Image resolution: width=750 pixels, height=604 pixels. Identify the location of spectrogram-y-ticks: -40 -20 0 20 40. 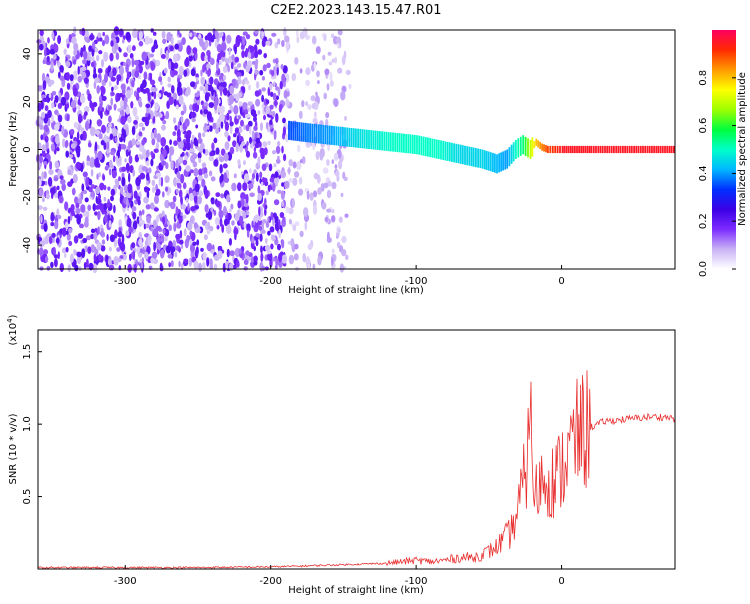
(32, 150).